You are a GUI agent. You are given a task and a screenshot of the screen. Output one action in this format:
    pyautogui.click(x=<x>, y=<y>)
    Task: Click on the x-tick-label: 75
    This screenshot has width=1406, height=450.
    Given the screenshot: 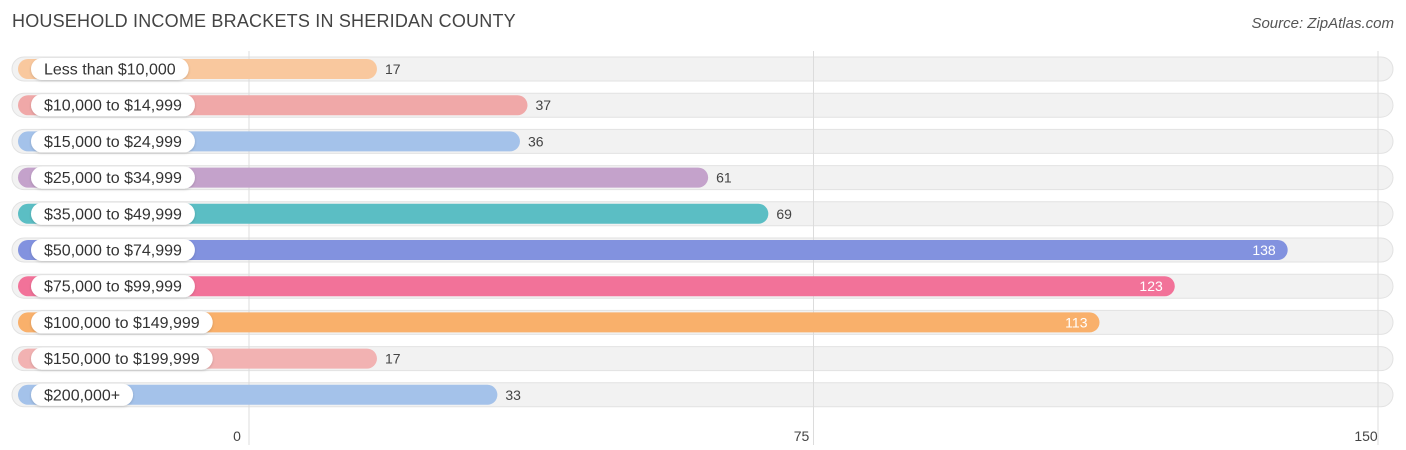 What is the action you would take?
    pyautogui.click(x=802, y=436)
    